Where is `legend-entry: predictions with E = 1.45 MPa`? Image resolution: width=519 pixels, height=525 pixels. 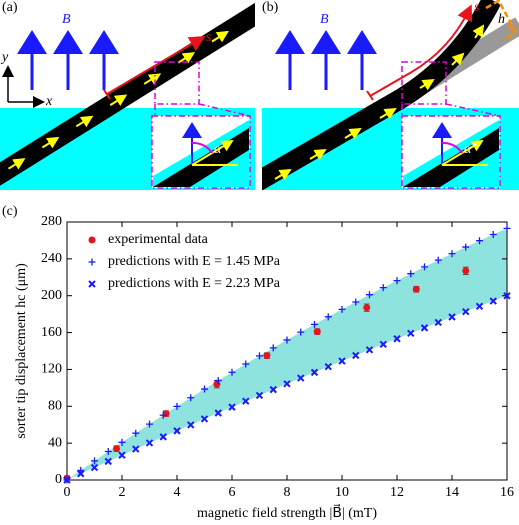
legend-entry: predictions with E = 1.45 MPa is located at coordinates (184, 261).